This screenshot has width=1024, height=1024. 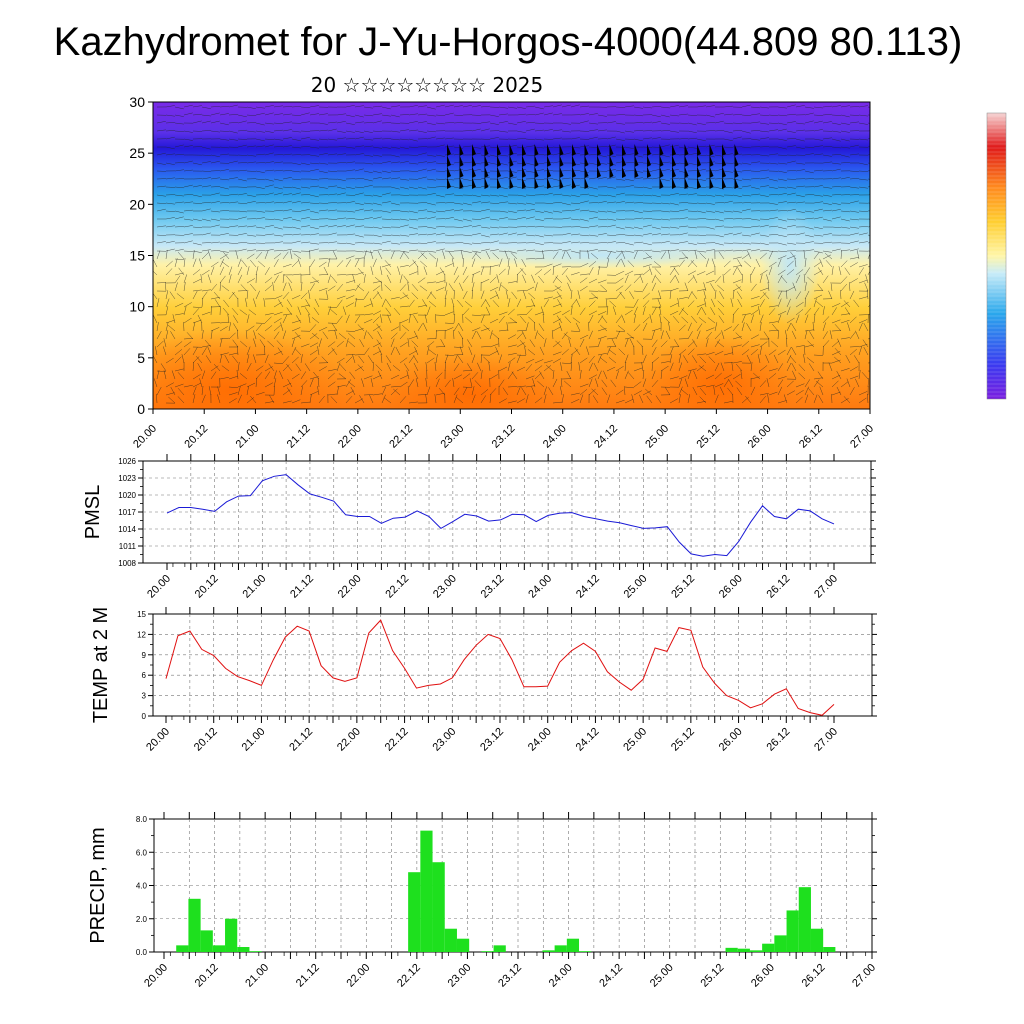 What do you see at coordinates (206, 941) in the screenshot?
I see `precip-bar` at bounding box center [206, 941].